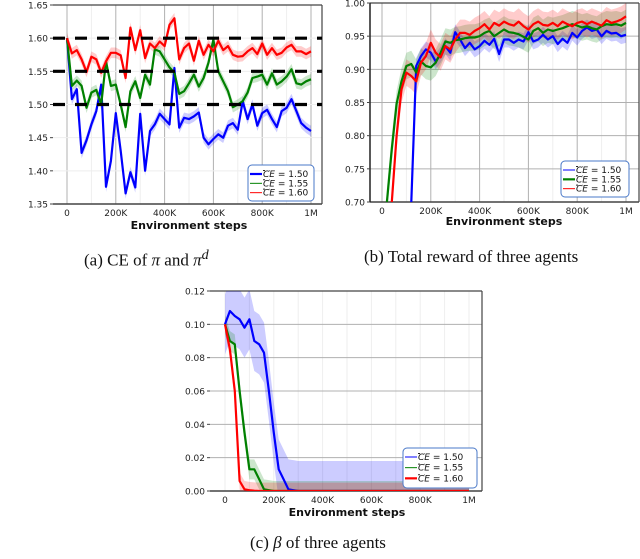 This screenshot has height=559, width=640. Describe the element at coordinates (118, 260) in the screenshot. I see `caption-a-prefix: (a) CE of` at that location.